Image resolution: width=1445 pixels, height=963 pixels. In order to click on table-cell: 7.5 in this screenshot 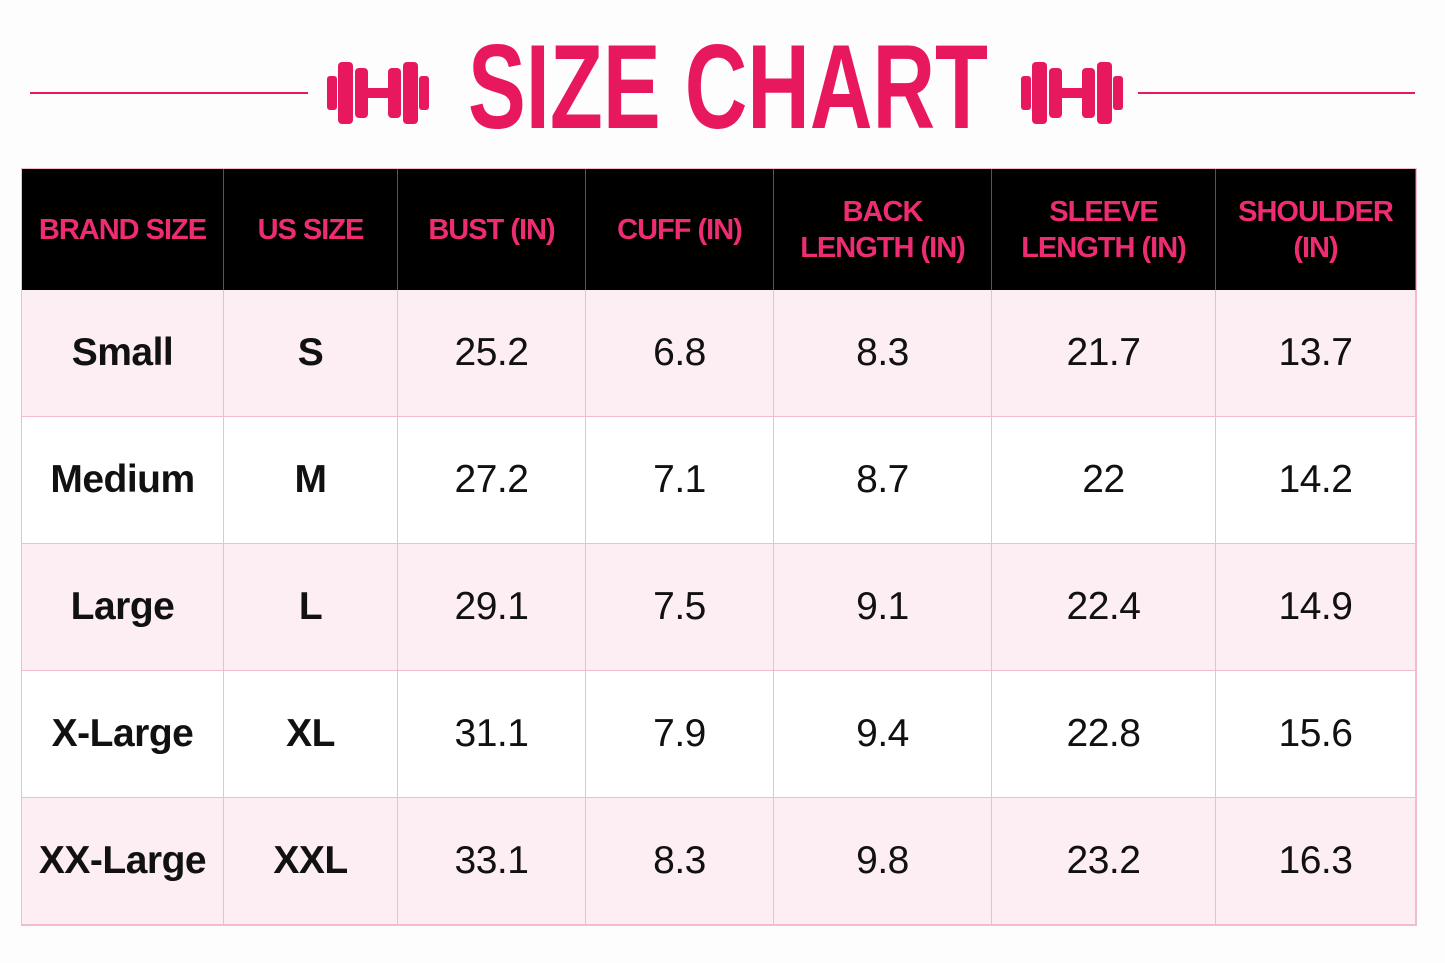, I will do `click(680, 607)`.